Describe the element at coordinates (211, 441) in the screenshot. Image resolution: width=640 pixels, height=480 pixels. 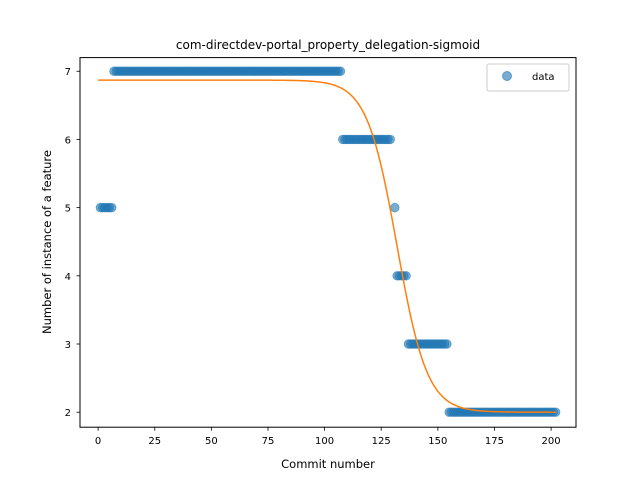
I see `x-tick-label: 50` at that location.